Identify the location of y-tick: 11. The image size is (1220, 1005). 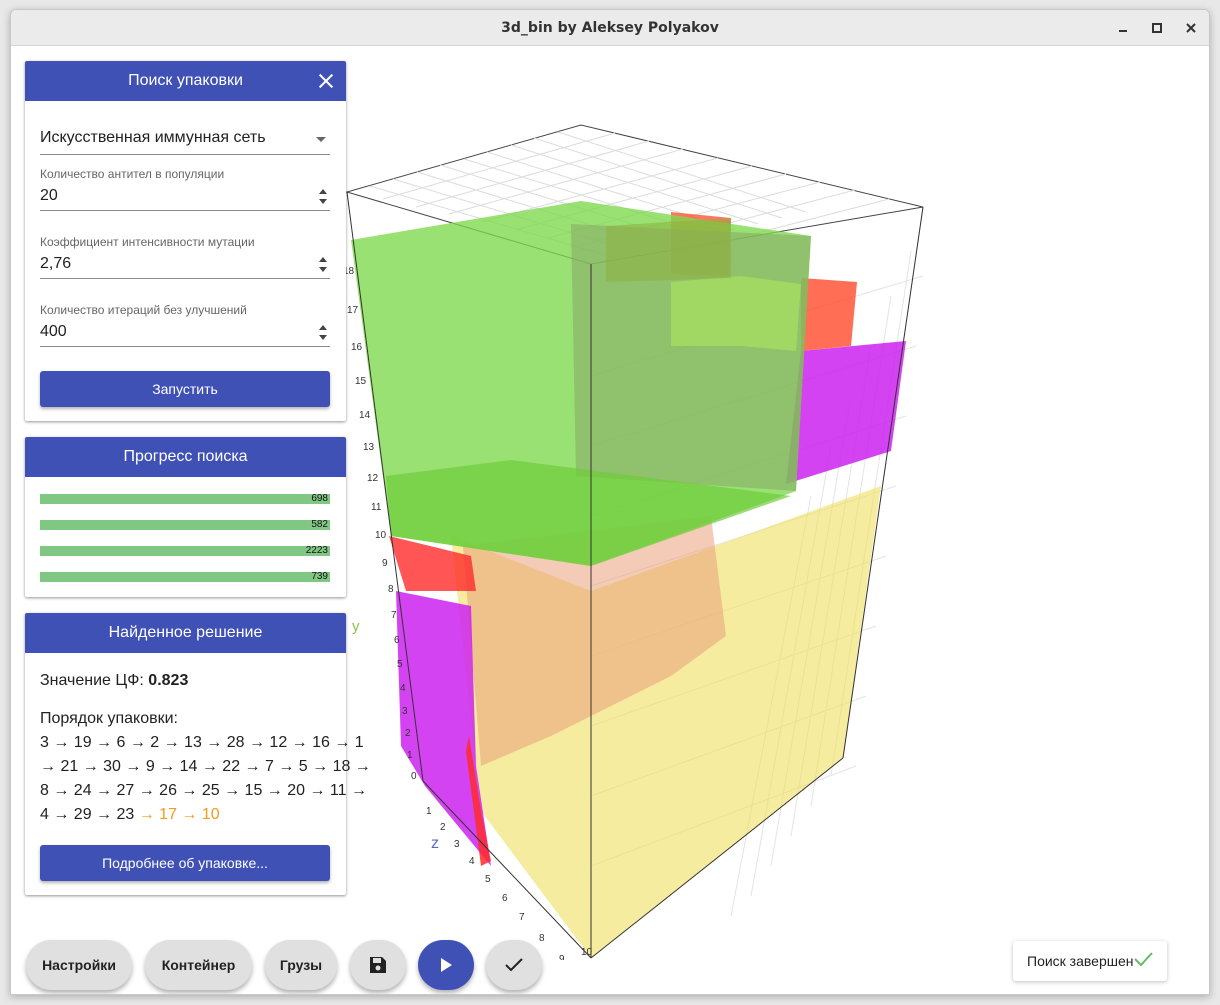
(376, 507).